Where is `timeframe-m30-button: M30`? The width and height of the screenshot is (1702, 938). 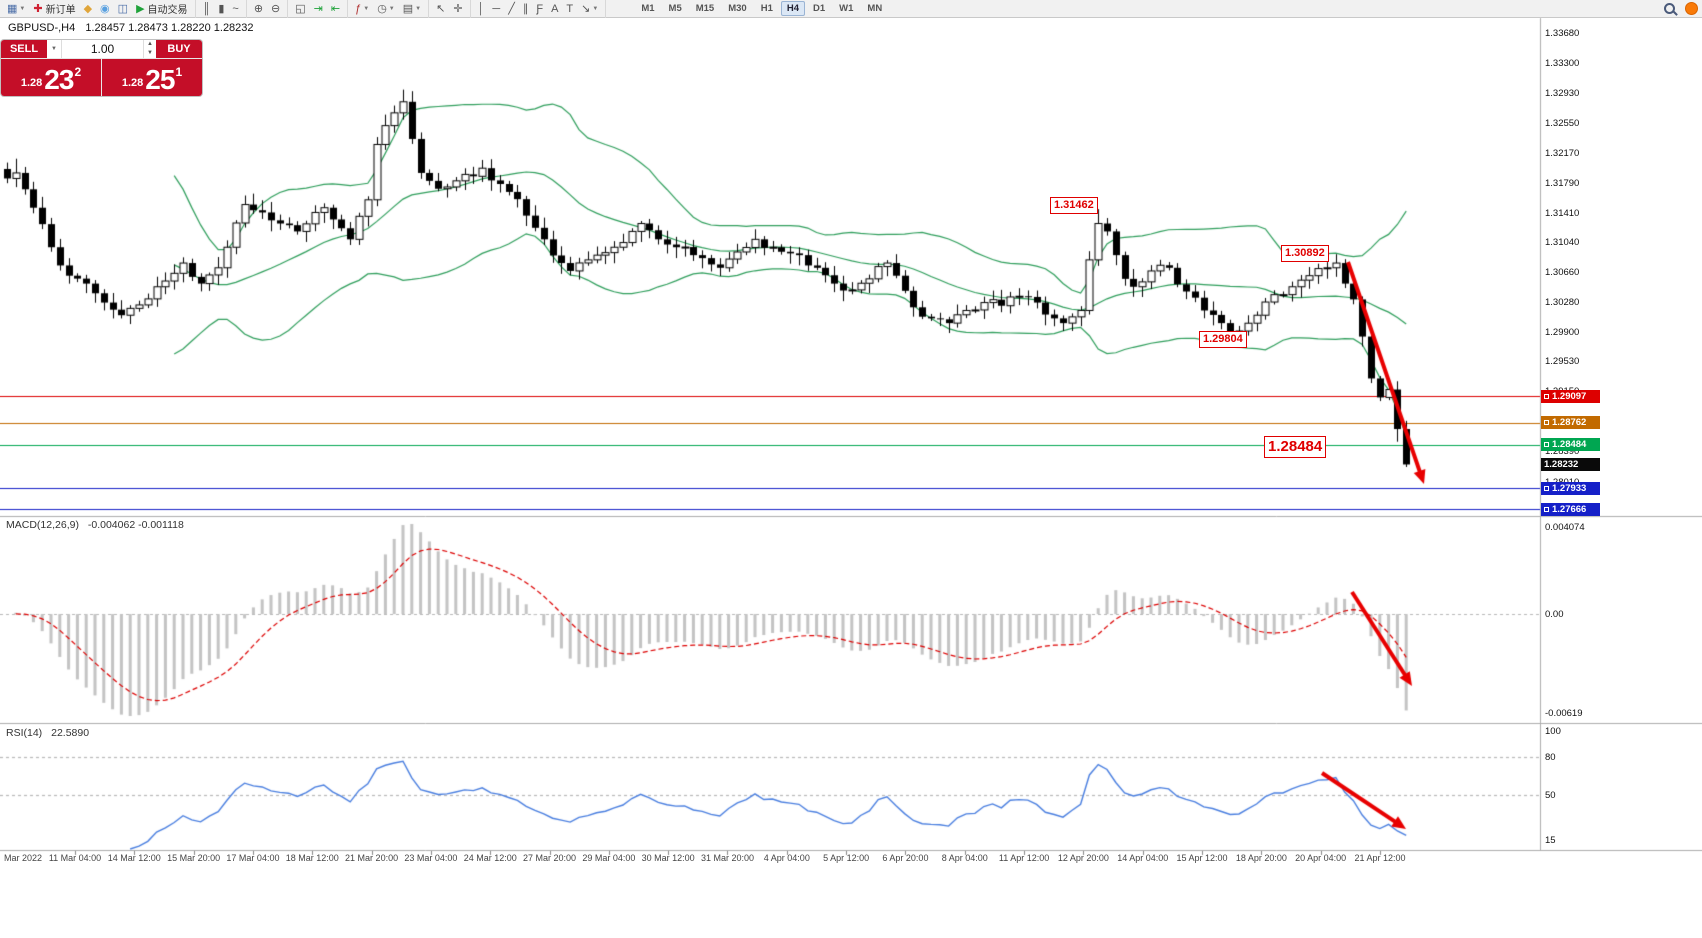
timeframe-m30-button: M30 is located at coordinates (737, 8).